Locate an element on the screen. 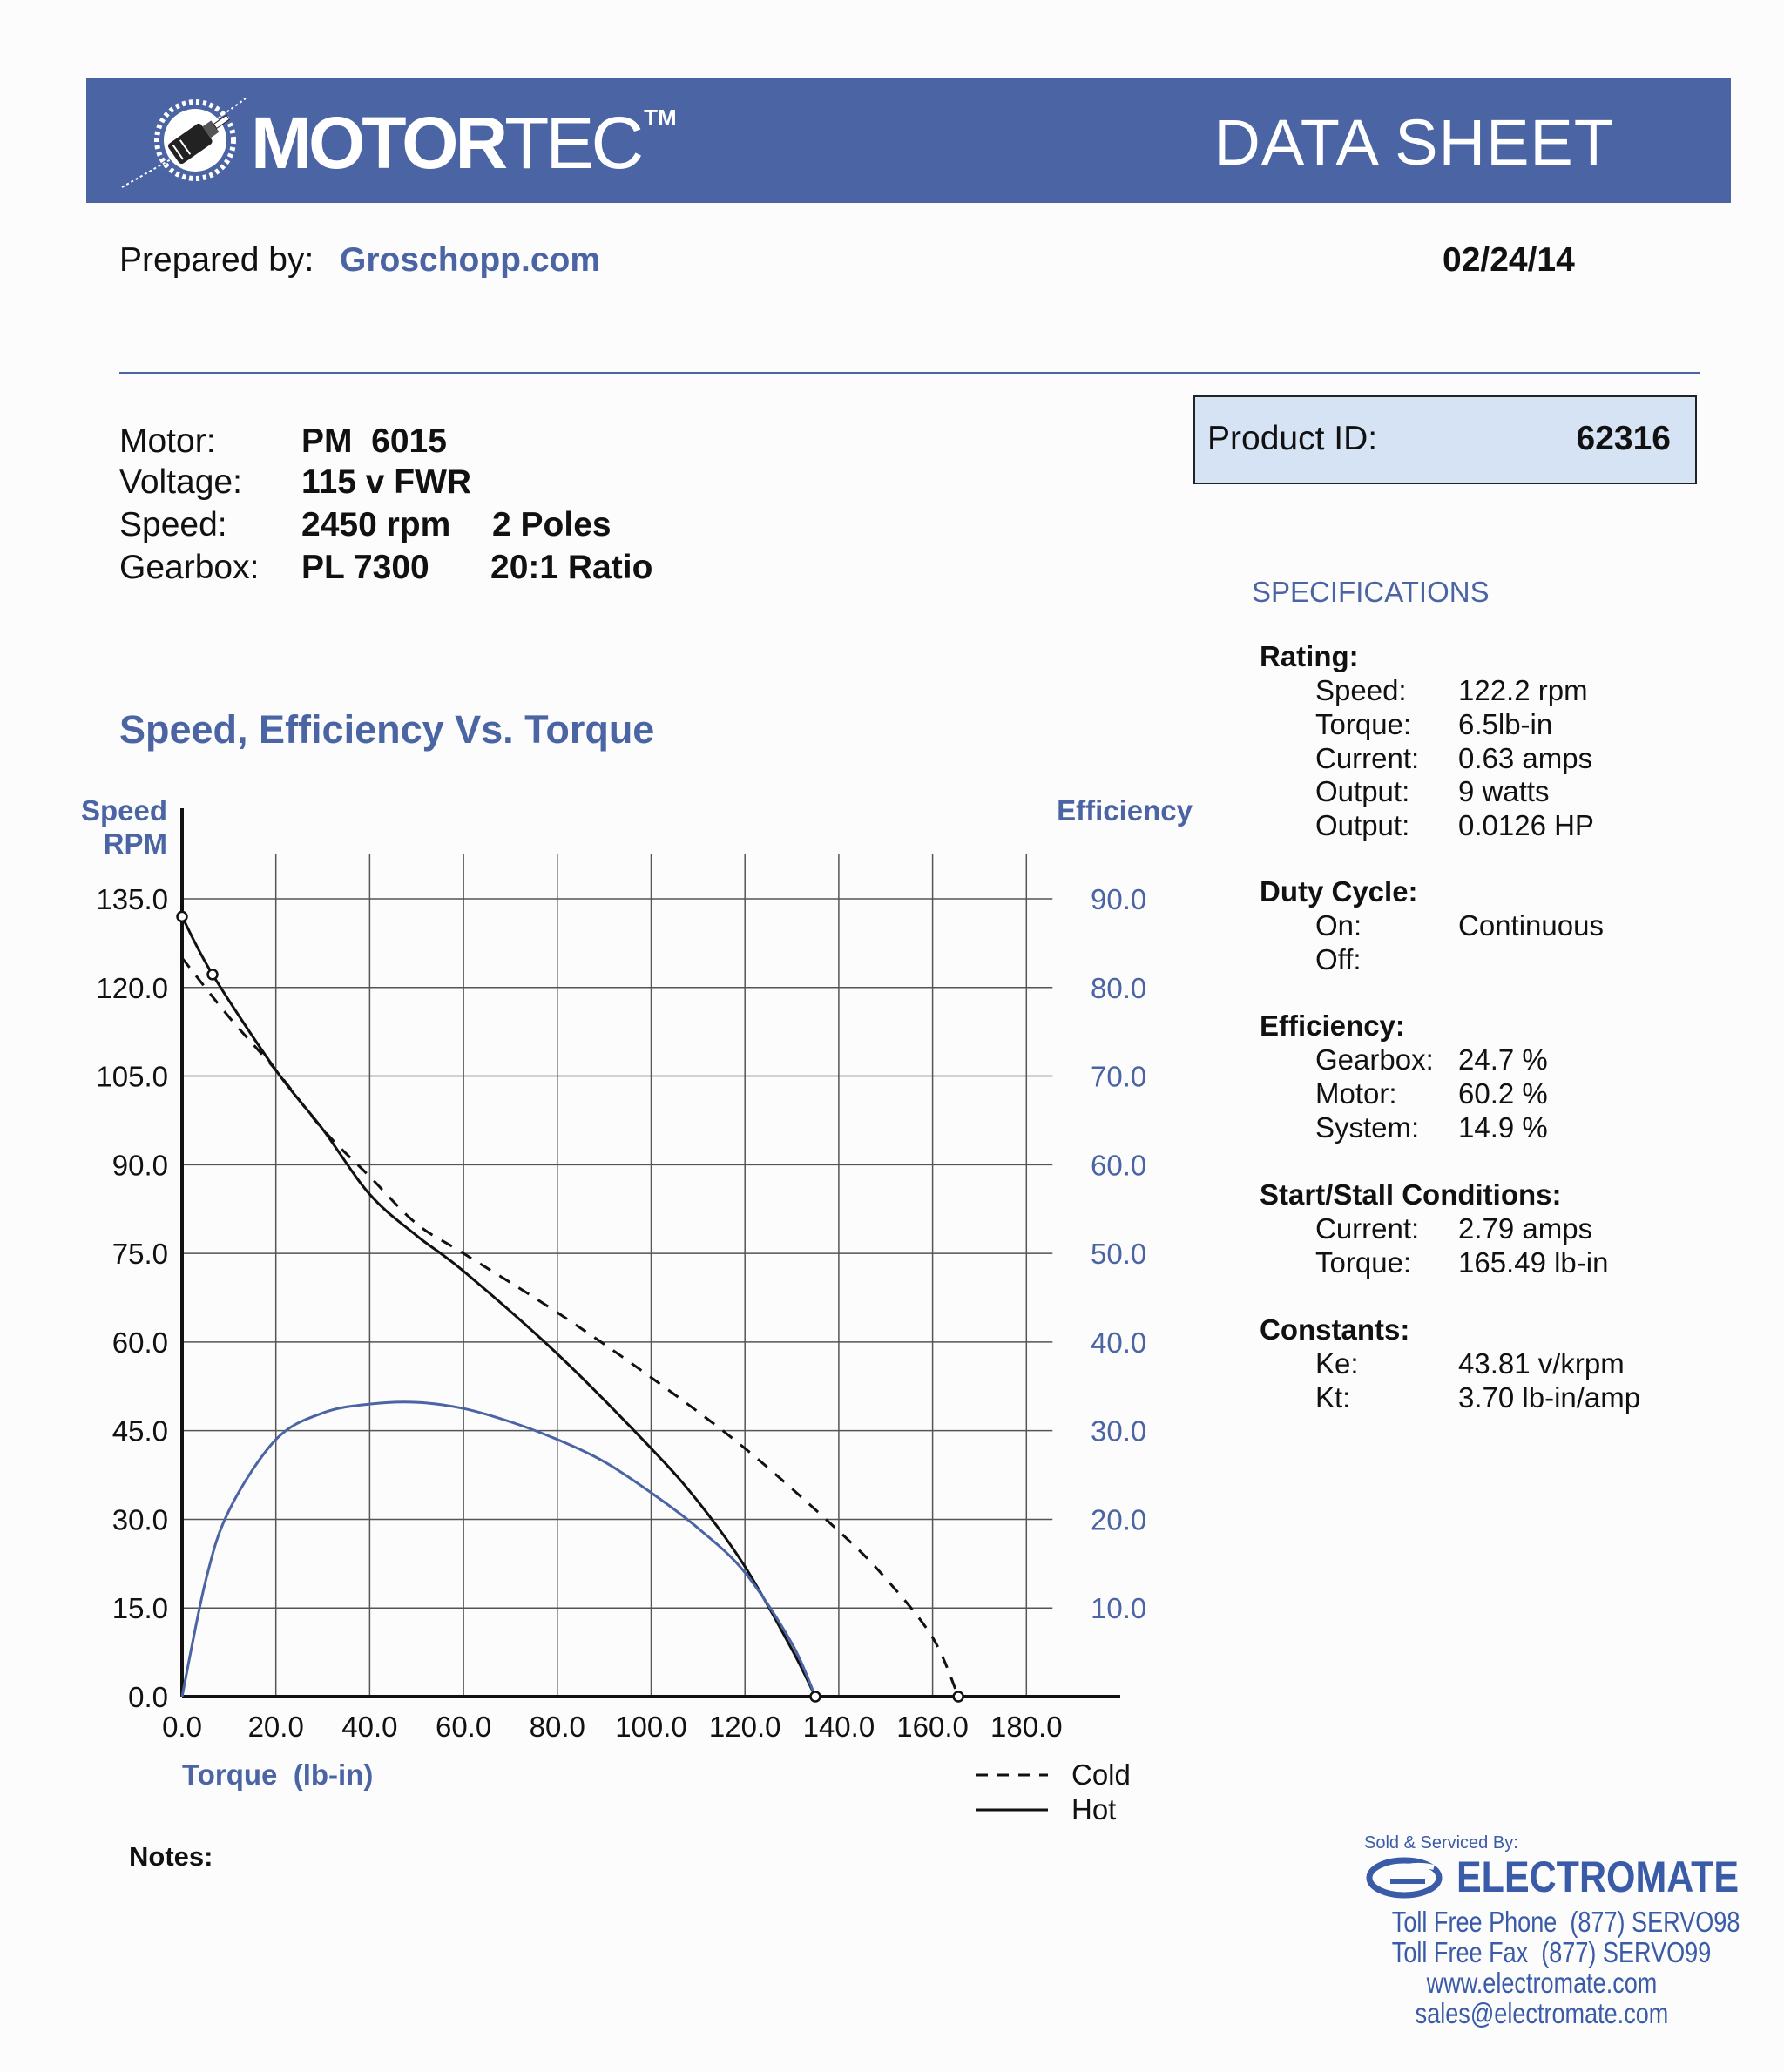 This screenshot has width=1784, height=2072. spec-constants-value: 3.70 lb-in/amp is located at coordinates (1549, 1397).